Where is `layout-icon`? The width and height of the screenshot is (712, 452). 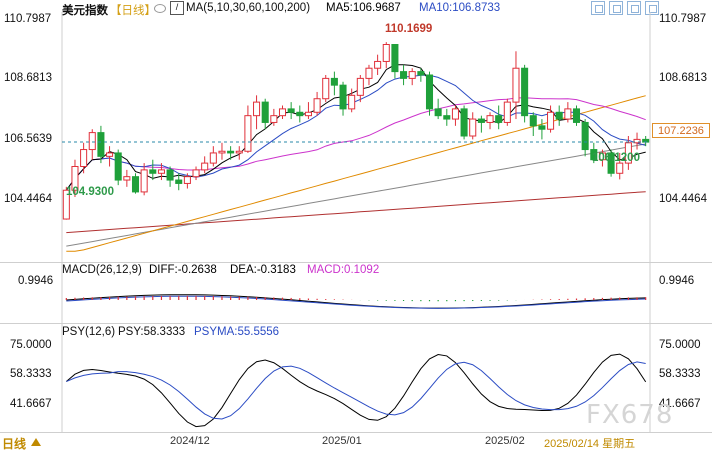
layout-icon is located at coordinates (616, 8).